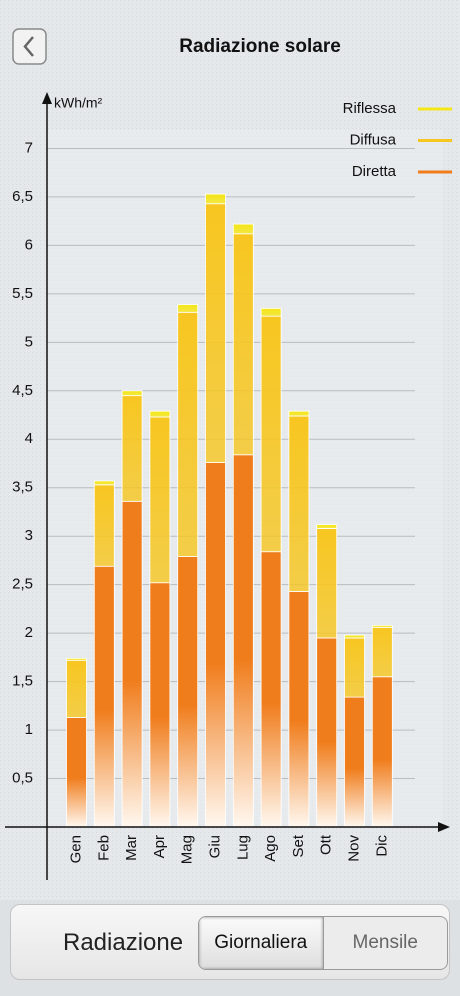 Image resolution: width=460 pixels, height=996 pixels. What do you see at coordinates (22, 293) in the screenshot?
I see `y-tick-label: 5,5` at bounding box center [22, 293].